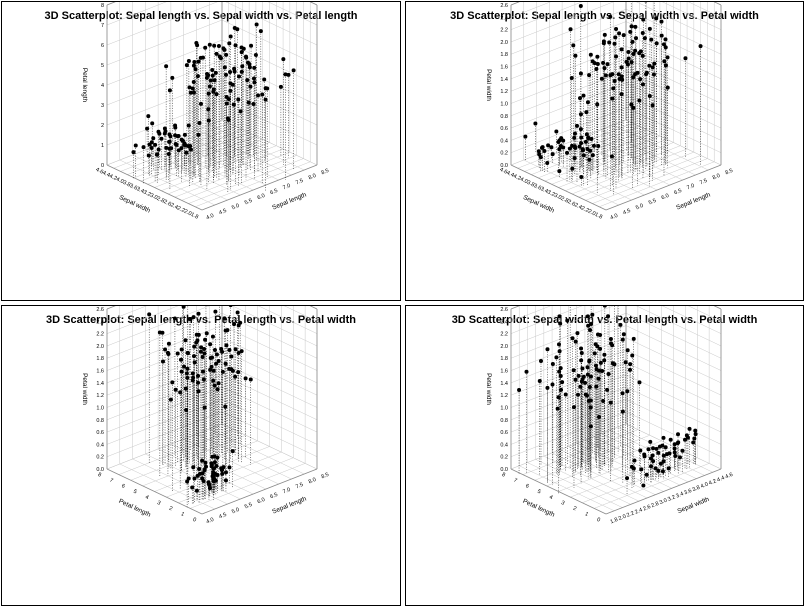 The image size is (805, 607). Describe the element at coordinates (504, 421) in the screenshot. I see `z-tick-label: 0.8` at that location.